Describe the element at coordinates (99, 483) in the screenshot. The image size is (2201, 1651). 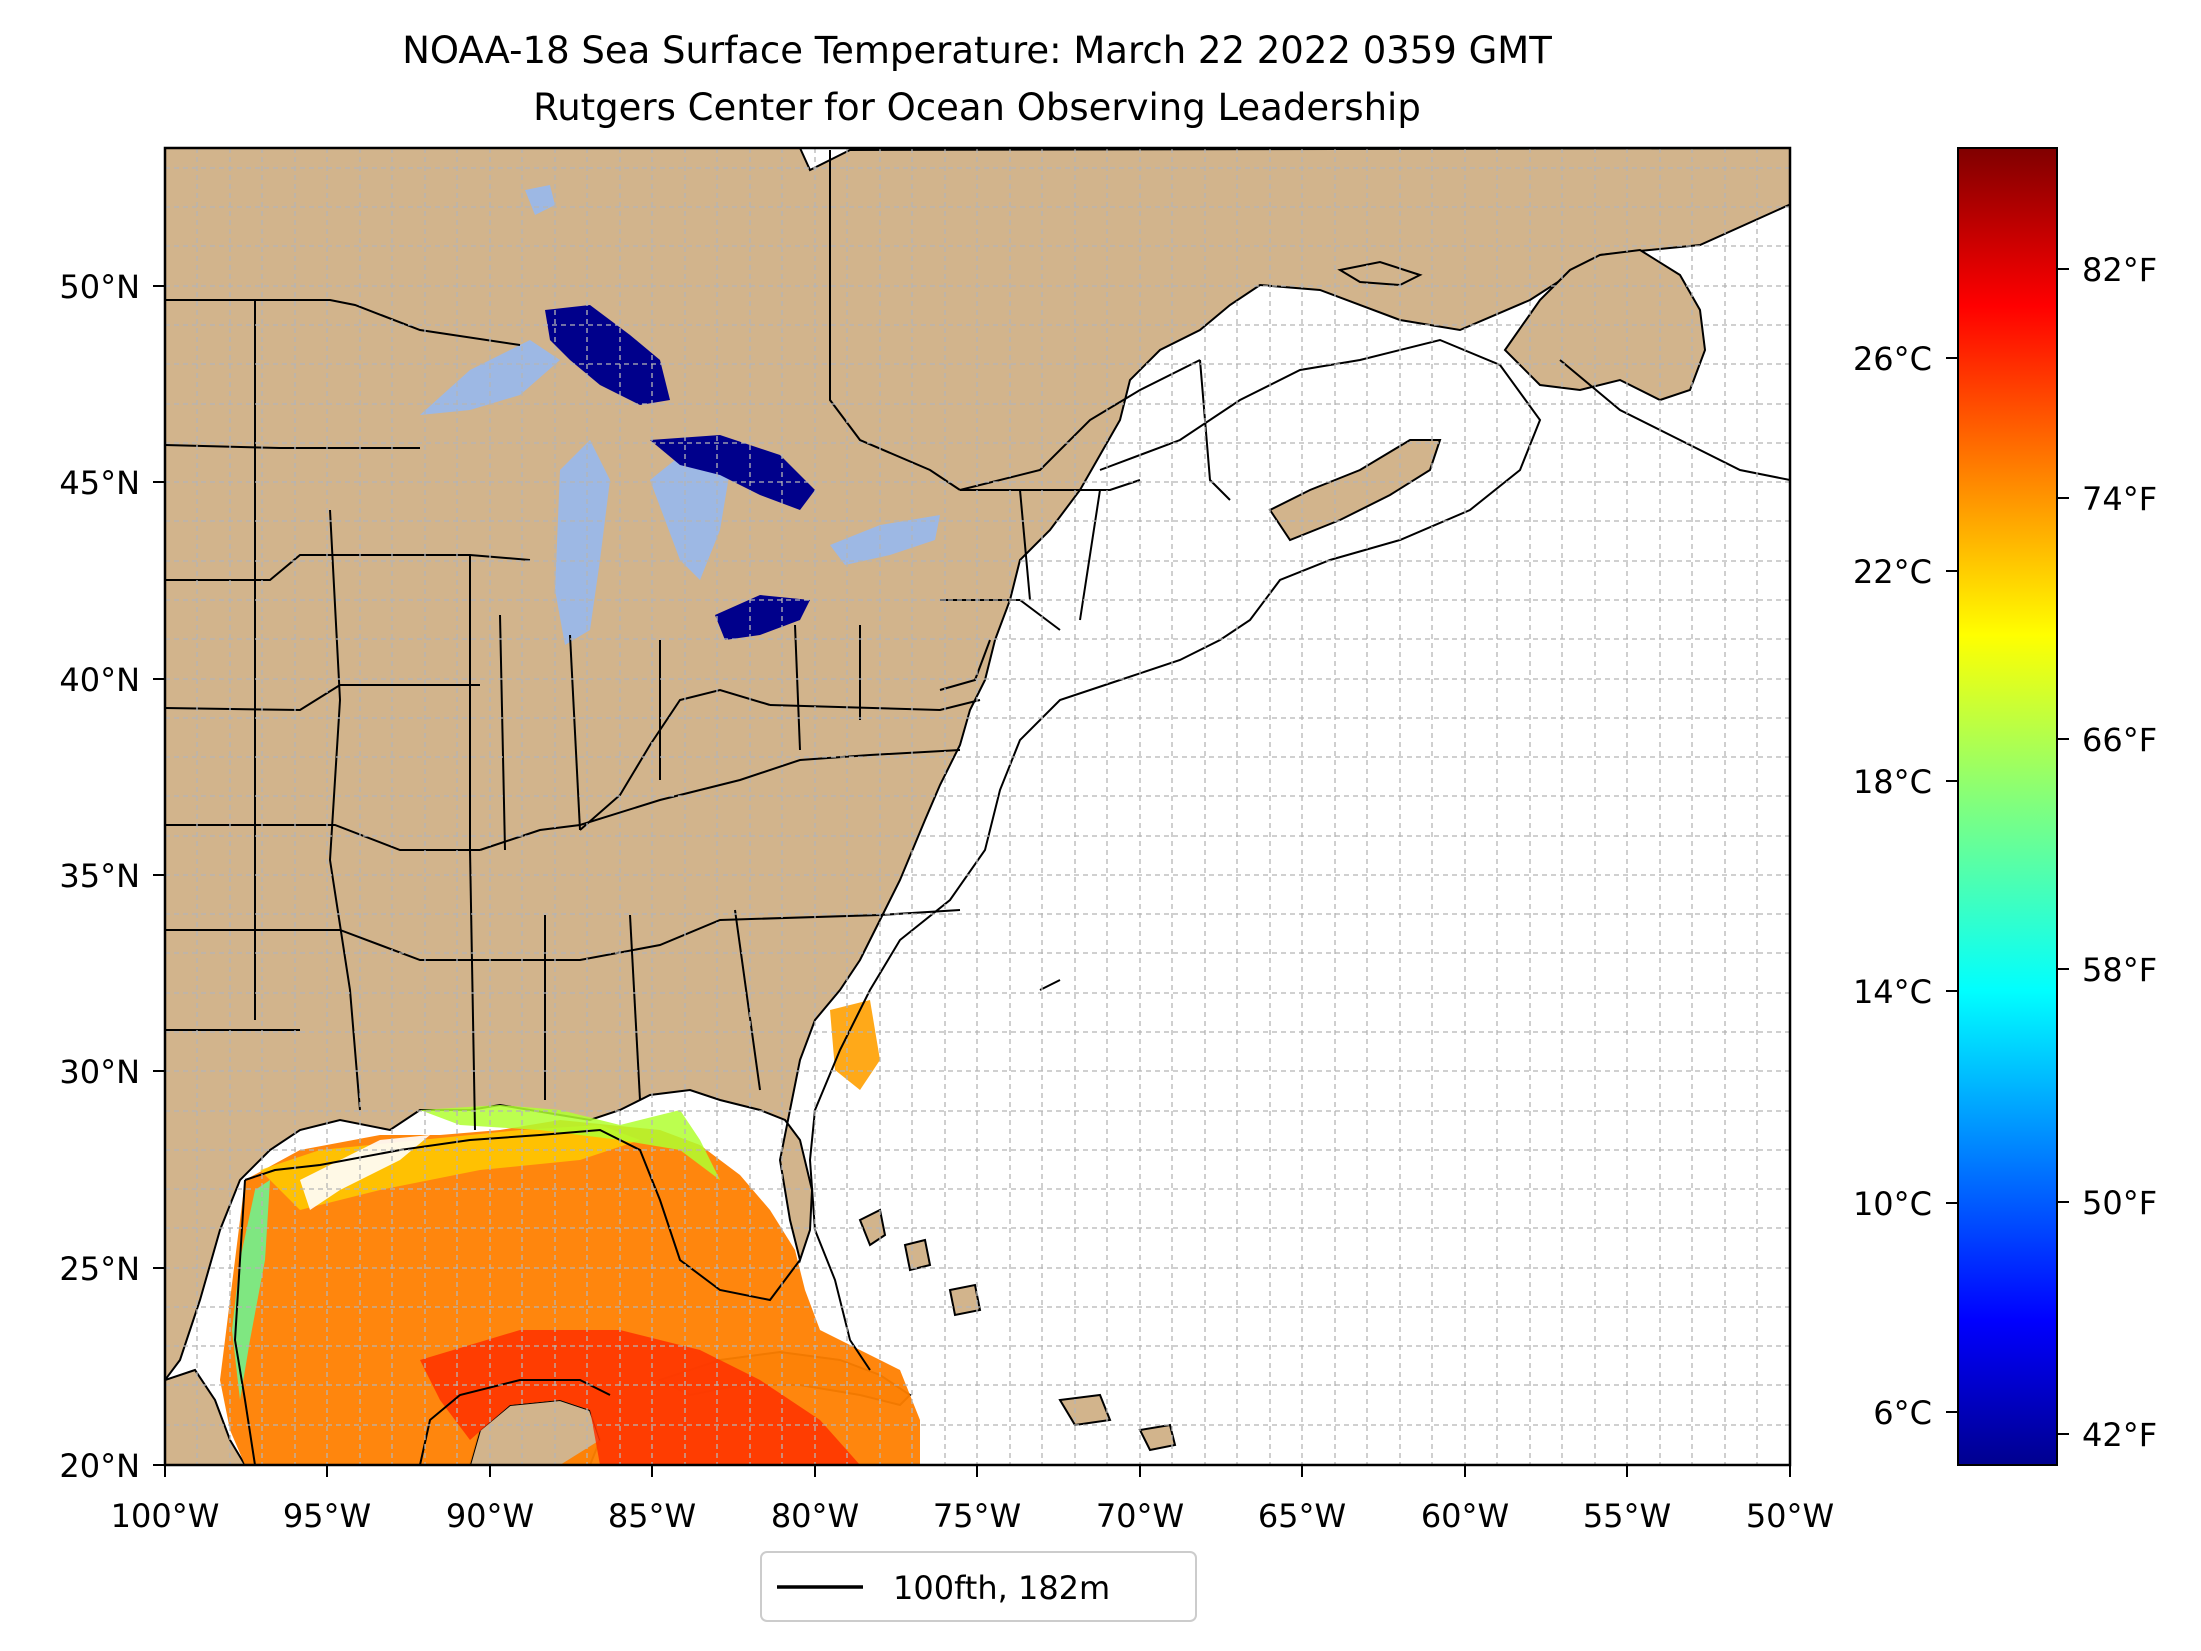
I see `lat-tick-label: 45°N` at that location.